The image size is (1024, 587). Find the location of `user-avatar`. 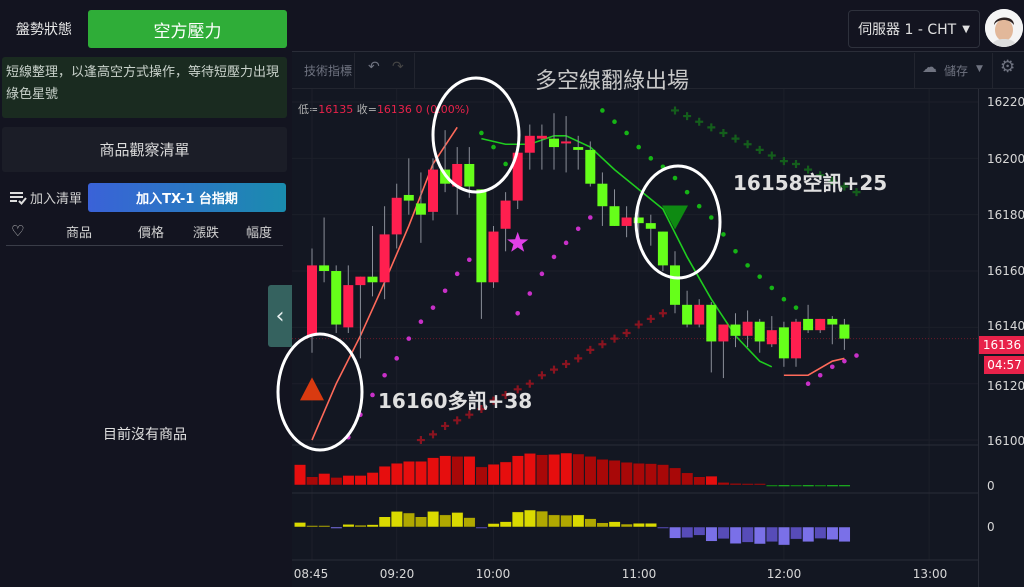

user-avatar is located at coordinates (1004, 28).